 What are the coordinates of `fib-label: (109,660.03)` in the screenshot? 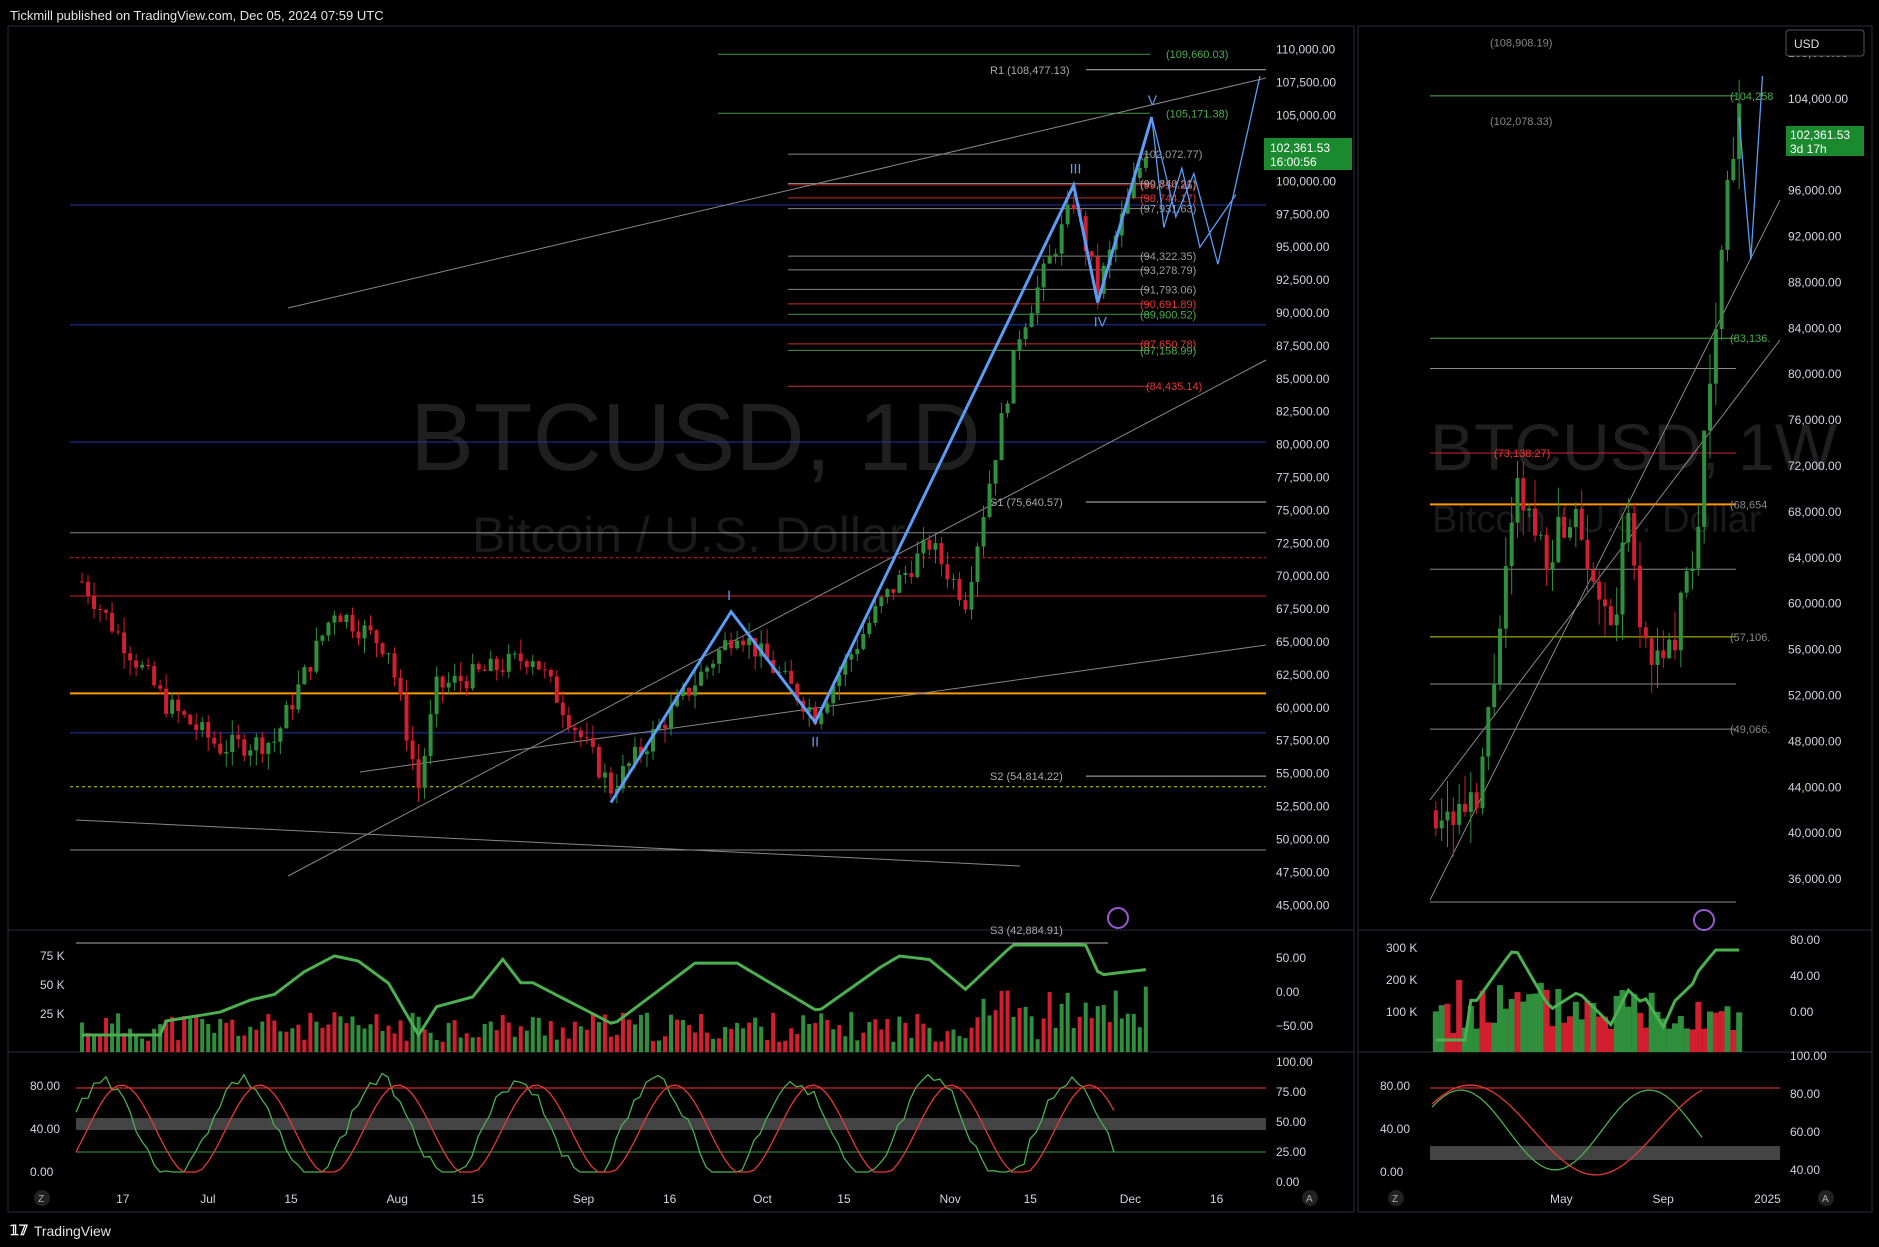 It's located at (1197, 55).